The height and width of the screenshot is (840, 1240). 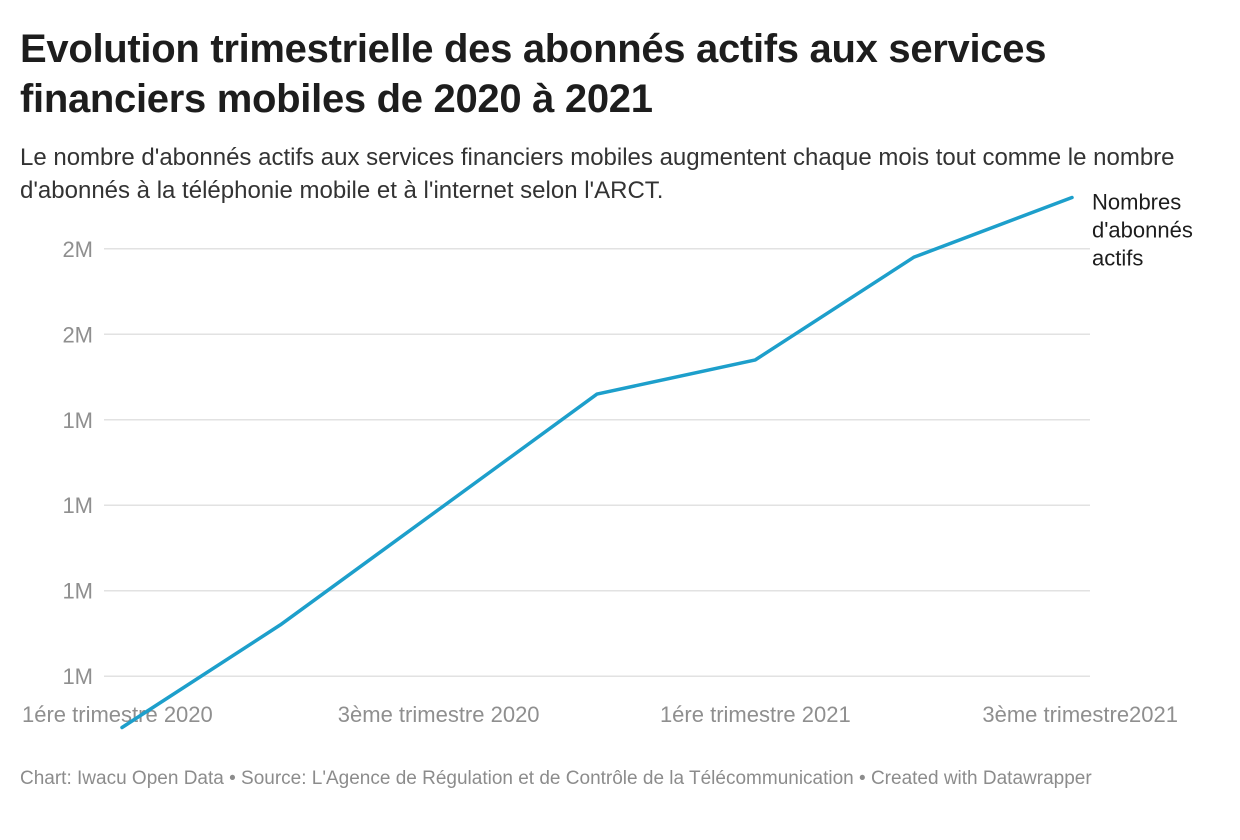 I want to click on series-label: Nombres d'abonnés actifs, so click(x=1142, y=230).